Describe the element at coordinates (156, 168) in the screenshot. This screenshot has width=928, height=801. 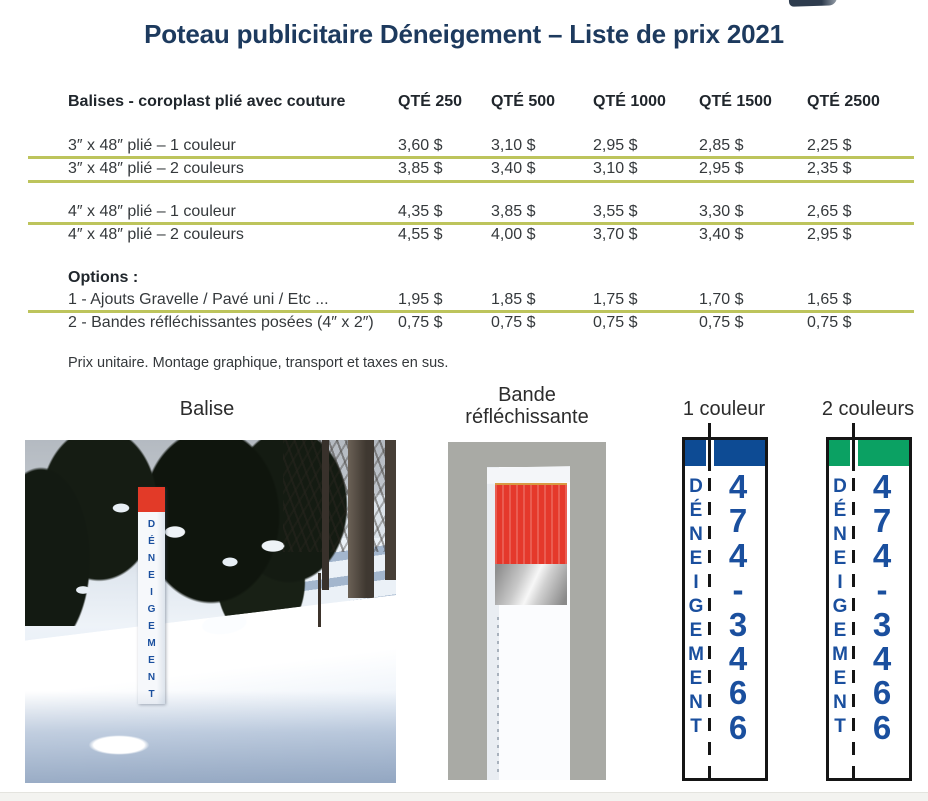
I see `row-label: 3″ x 48″ plié – 2 couleurs` at that location.